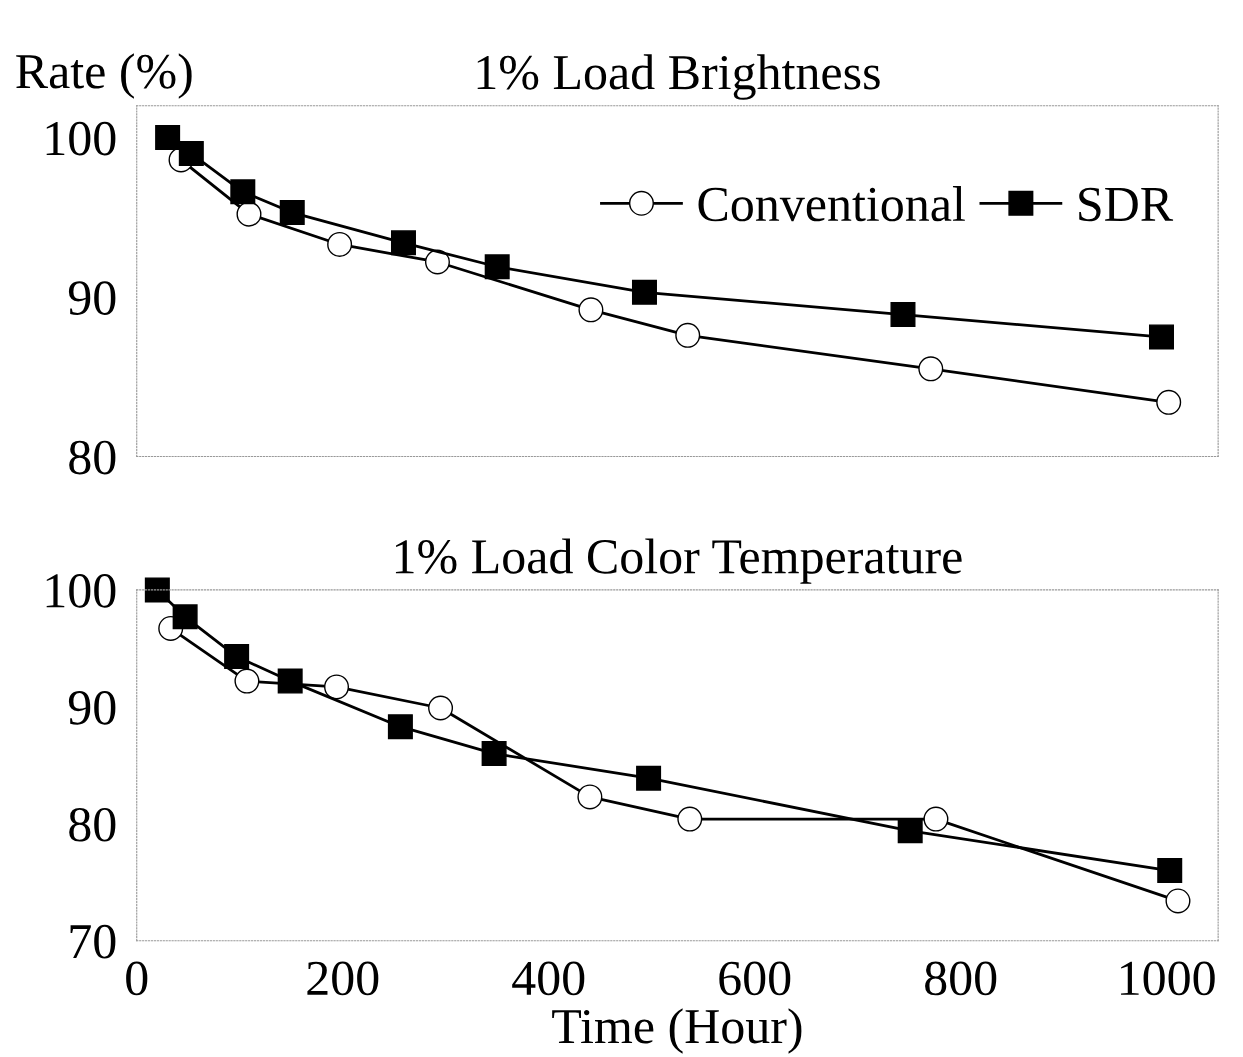 The width and height of the screenshot is (1243, 1057). What do you see at coordinates (1168, 978) in the screenshot?
I see `x-tick-label: 1000` at bounding box center [1168, 978].